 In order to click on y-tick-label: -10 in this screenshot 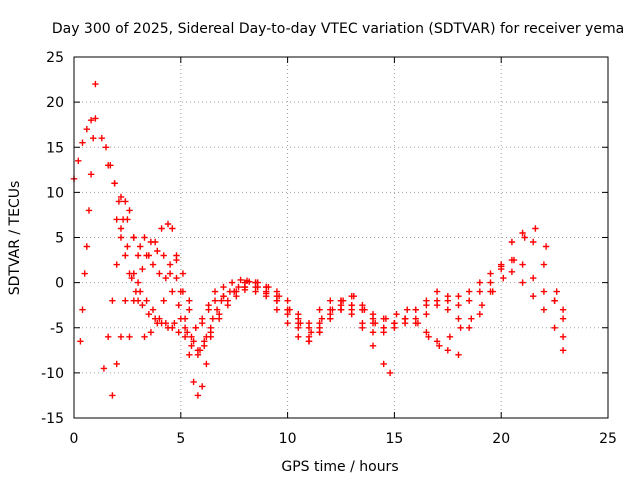, I will do `click(52, 374)`.